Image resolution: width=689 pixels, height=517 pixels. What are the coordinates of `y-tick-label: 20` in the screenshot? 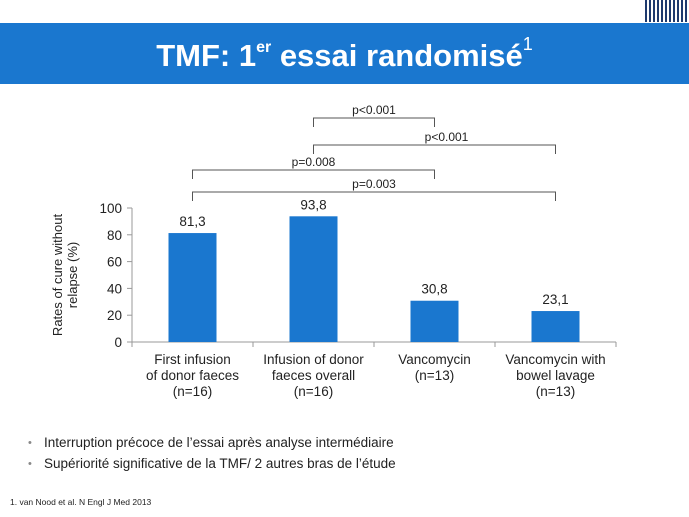 It's located at (114, 315).